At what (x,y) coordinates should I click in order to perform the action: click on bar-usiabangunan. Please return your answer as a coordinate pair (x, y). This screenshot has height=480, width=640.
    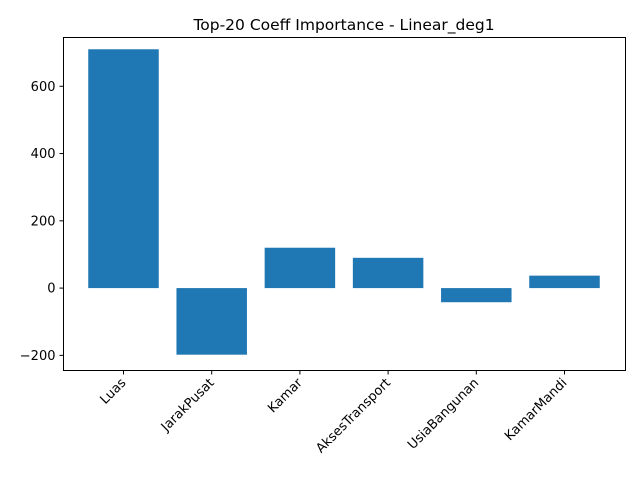
    Looking at the image, I should click on (476, 295).